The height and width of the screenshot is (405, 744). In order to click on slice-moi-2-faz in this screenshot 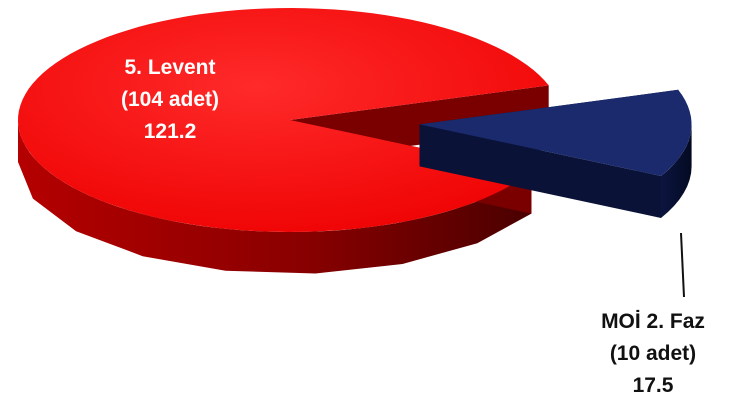, I will do `click(555, 153)`.